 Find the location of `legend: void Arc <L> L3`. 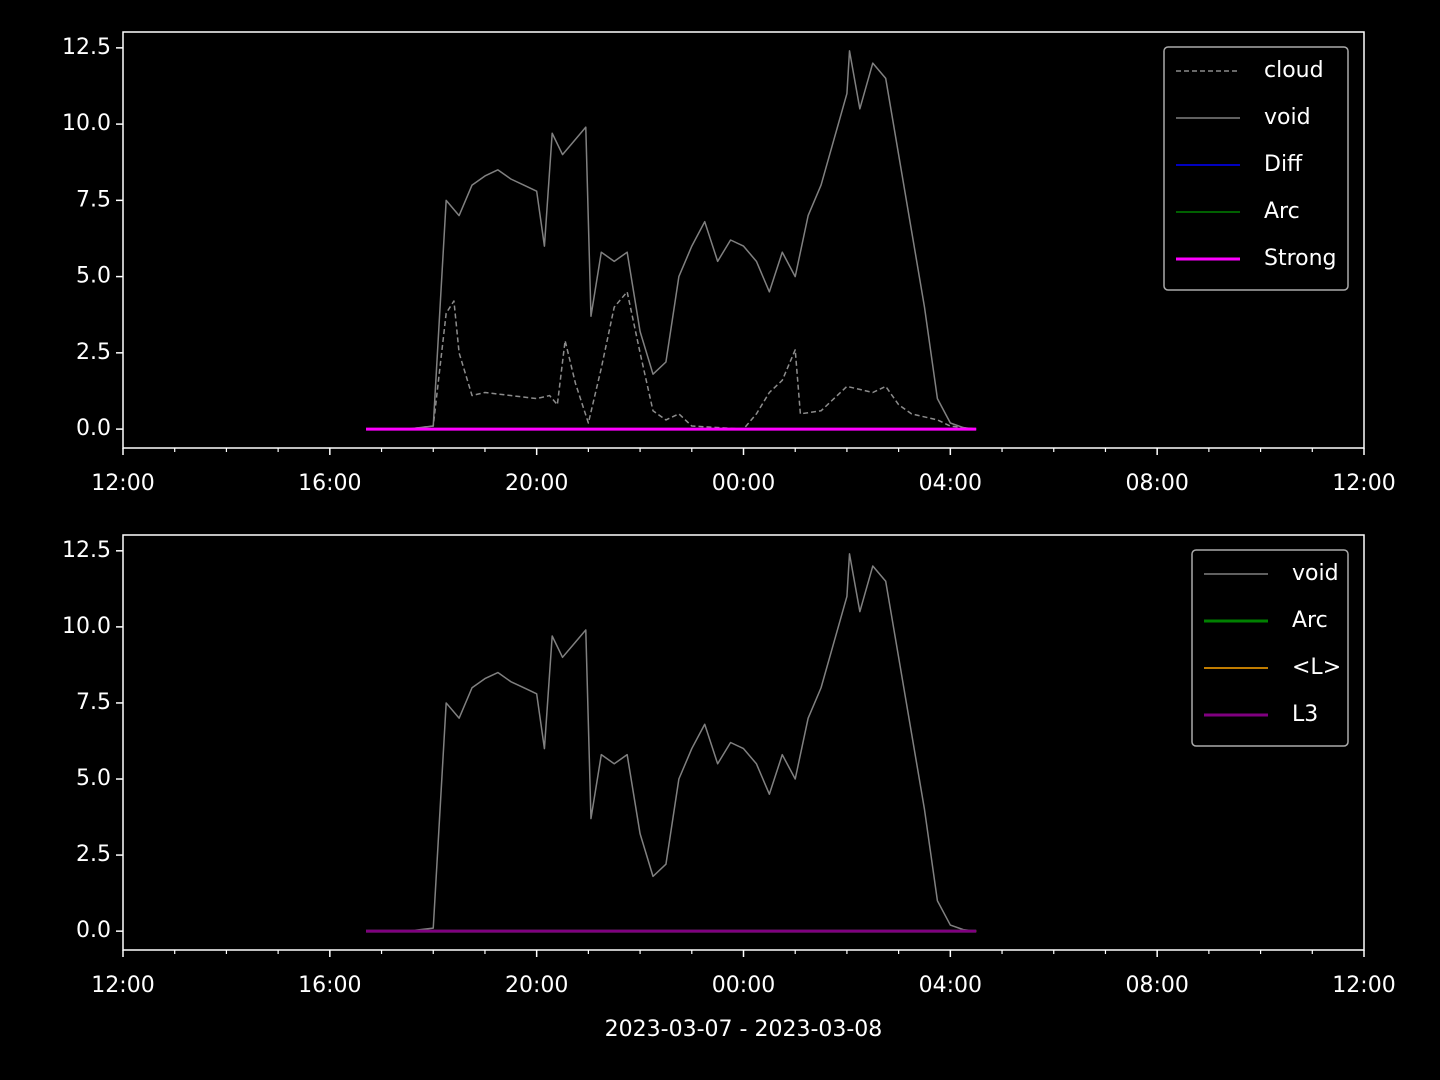

legend: void Arc <L> L3 is located at coordinates (1270, 648).